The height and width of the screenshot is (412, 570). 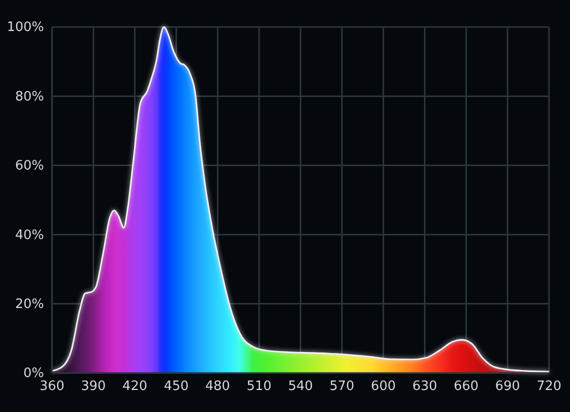 What do you see at coordinates (29, 166) in the screenshot?
I see `y-tick-label: 60%` at bounding box center [29, 166].